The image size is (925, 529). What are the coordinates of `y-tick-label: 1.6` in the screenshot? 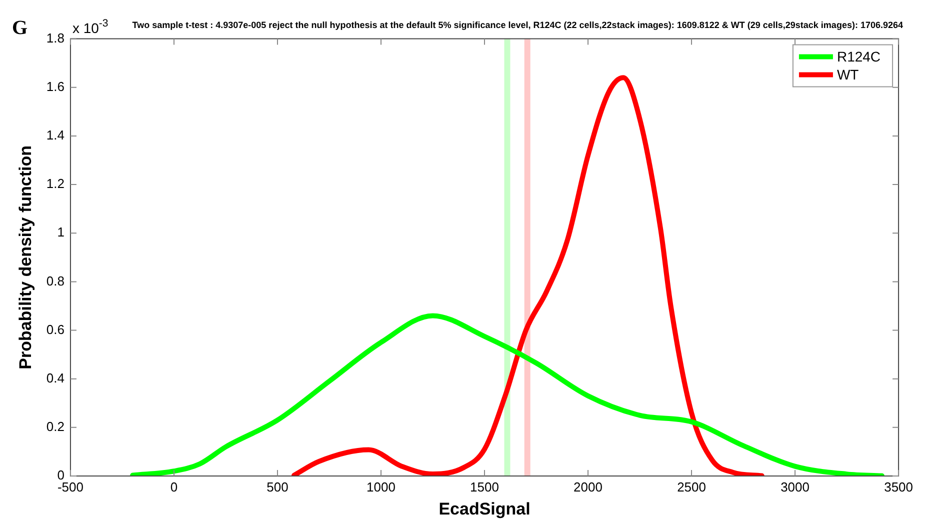 It's located at (55, 86).